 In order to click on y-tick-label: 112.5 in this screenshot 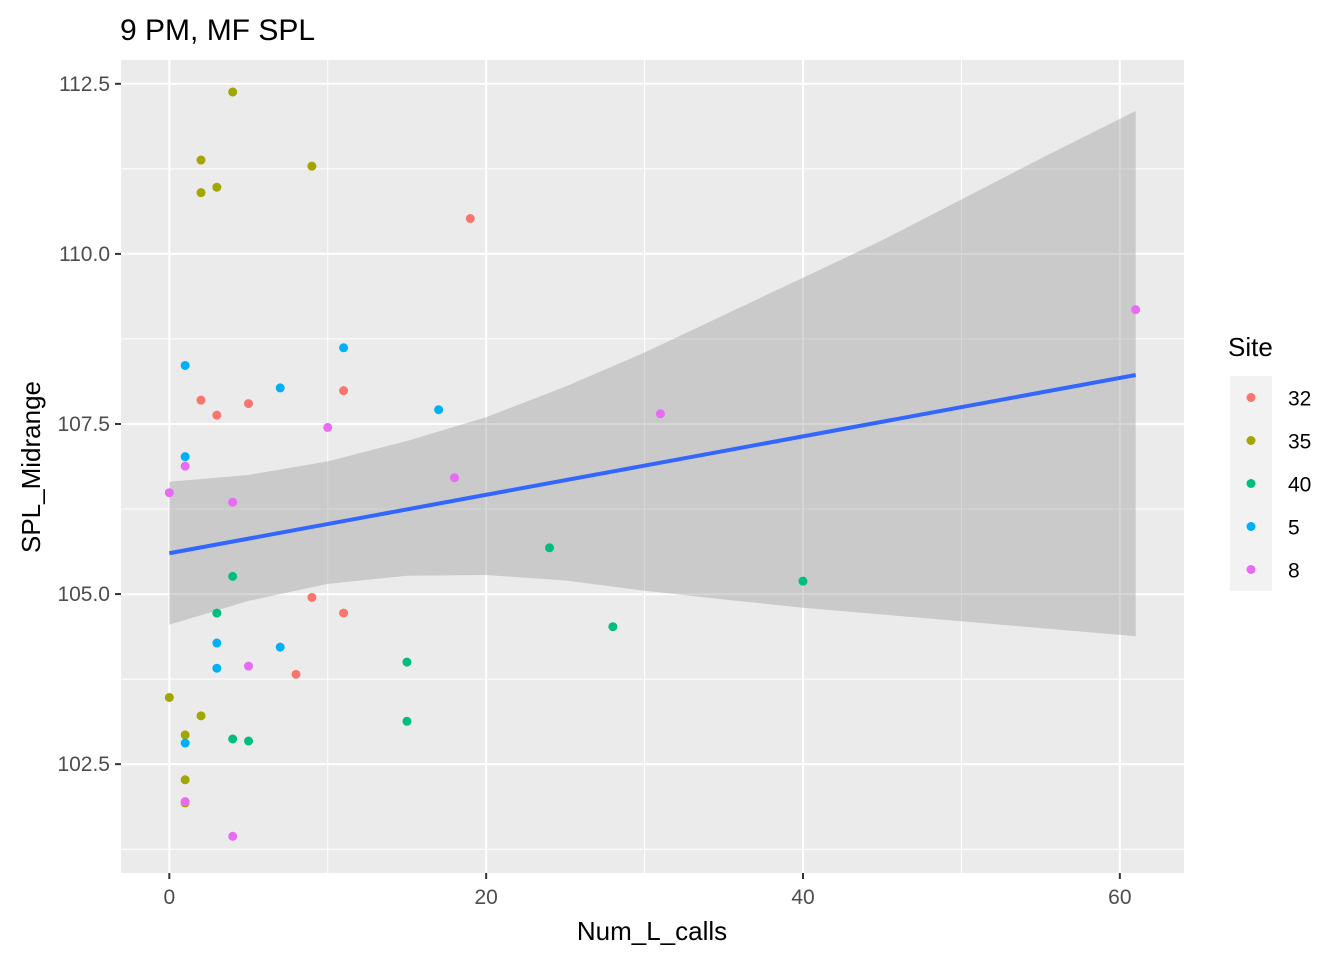, I will do `click(84, 84)`.